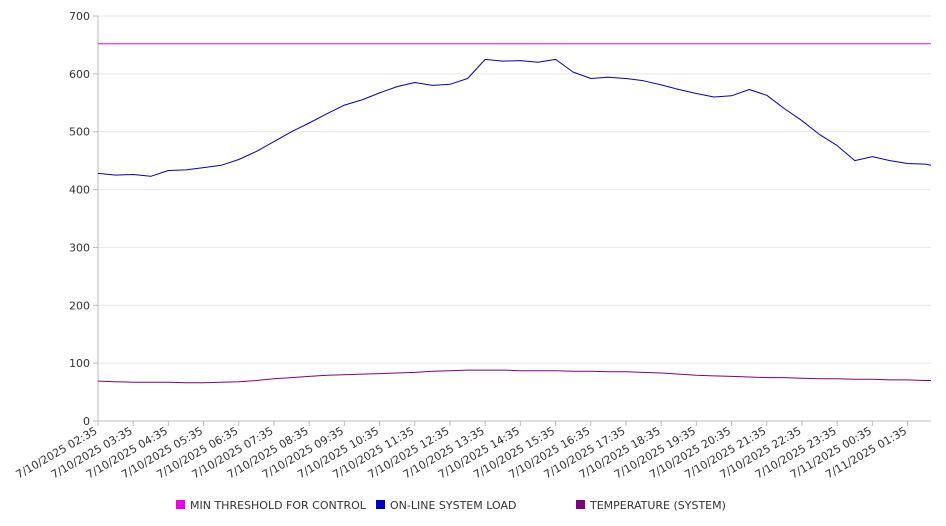 This screenshot has height=526, width=946. Describe the element at coordinates (79, 219) in the screenshot. I see `y-tick-labels: 0 100 200 300 400 500 600 700` at that location.